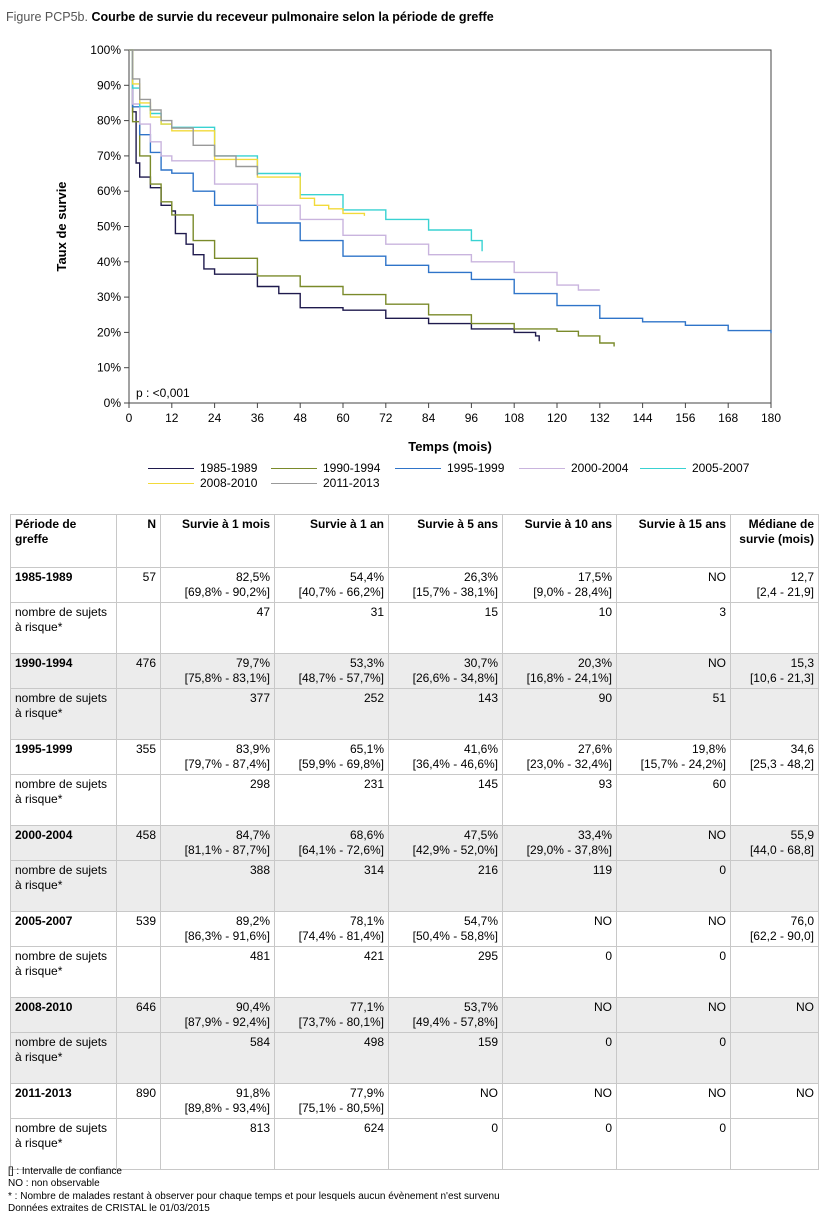  I want to click on risk-count: 119, so click(559, 886).